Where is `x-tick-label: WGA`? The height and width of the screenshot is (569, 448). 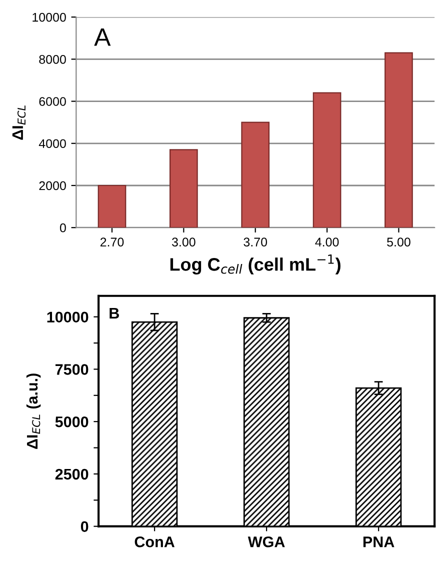 x-tick-label: WGA is located at coordinates (266, 542).